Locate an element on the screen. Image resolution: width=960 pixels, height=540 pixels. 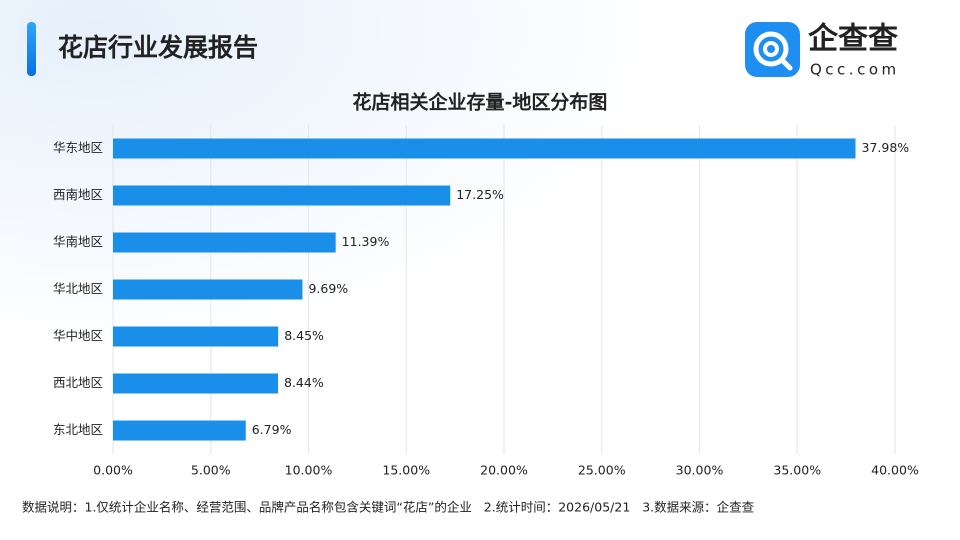
y-tick-label: 西南地区 is located at coordinates (78, 194).